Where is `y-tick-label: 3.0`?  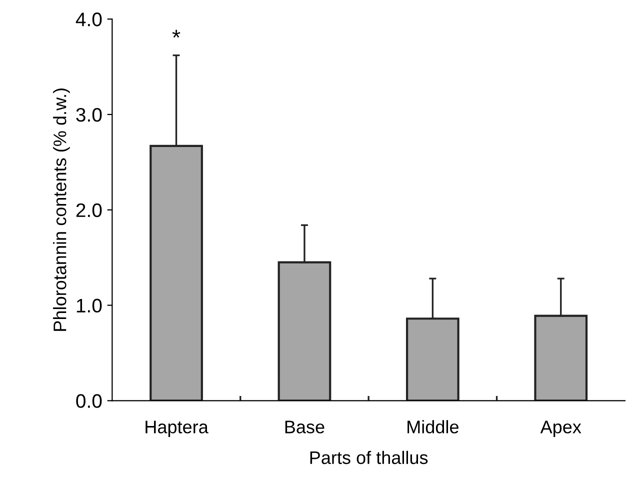 y-tick-label: 3.0 is located at coordinates (89, 115).